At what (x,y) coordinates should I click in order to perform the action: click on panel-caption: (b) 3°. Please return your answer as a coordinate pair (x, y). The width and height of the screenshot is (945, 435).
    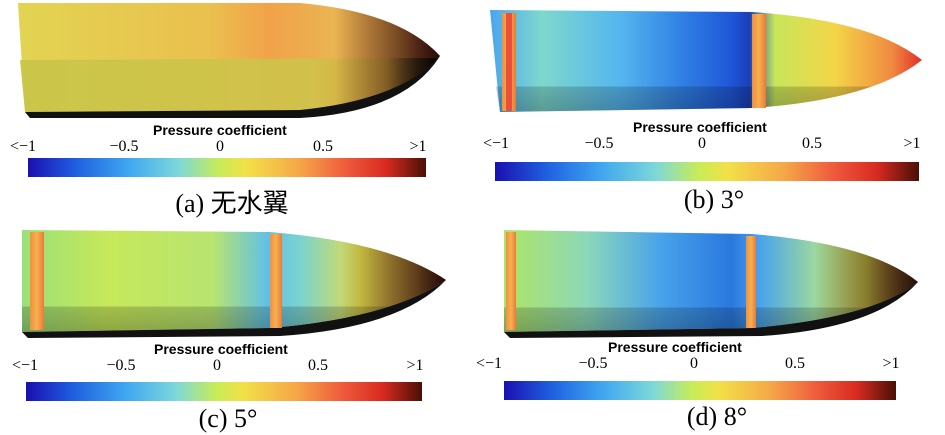
    Looking at the image, I should click on (714, 199).